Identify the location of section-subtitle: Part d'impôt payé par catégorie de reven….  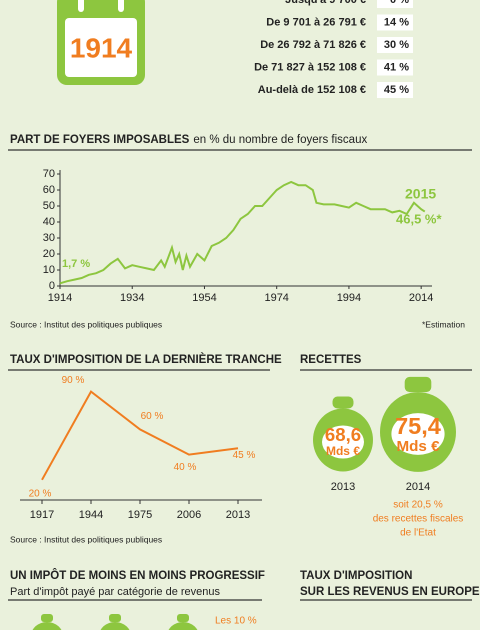
(115, 592).